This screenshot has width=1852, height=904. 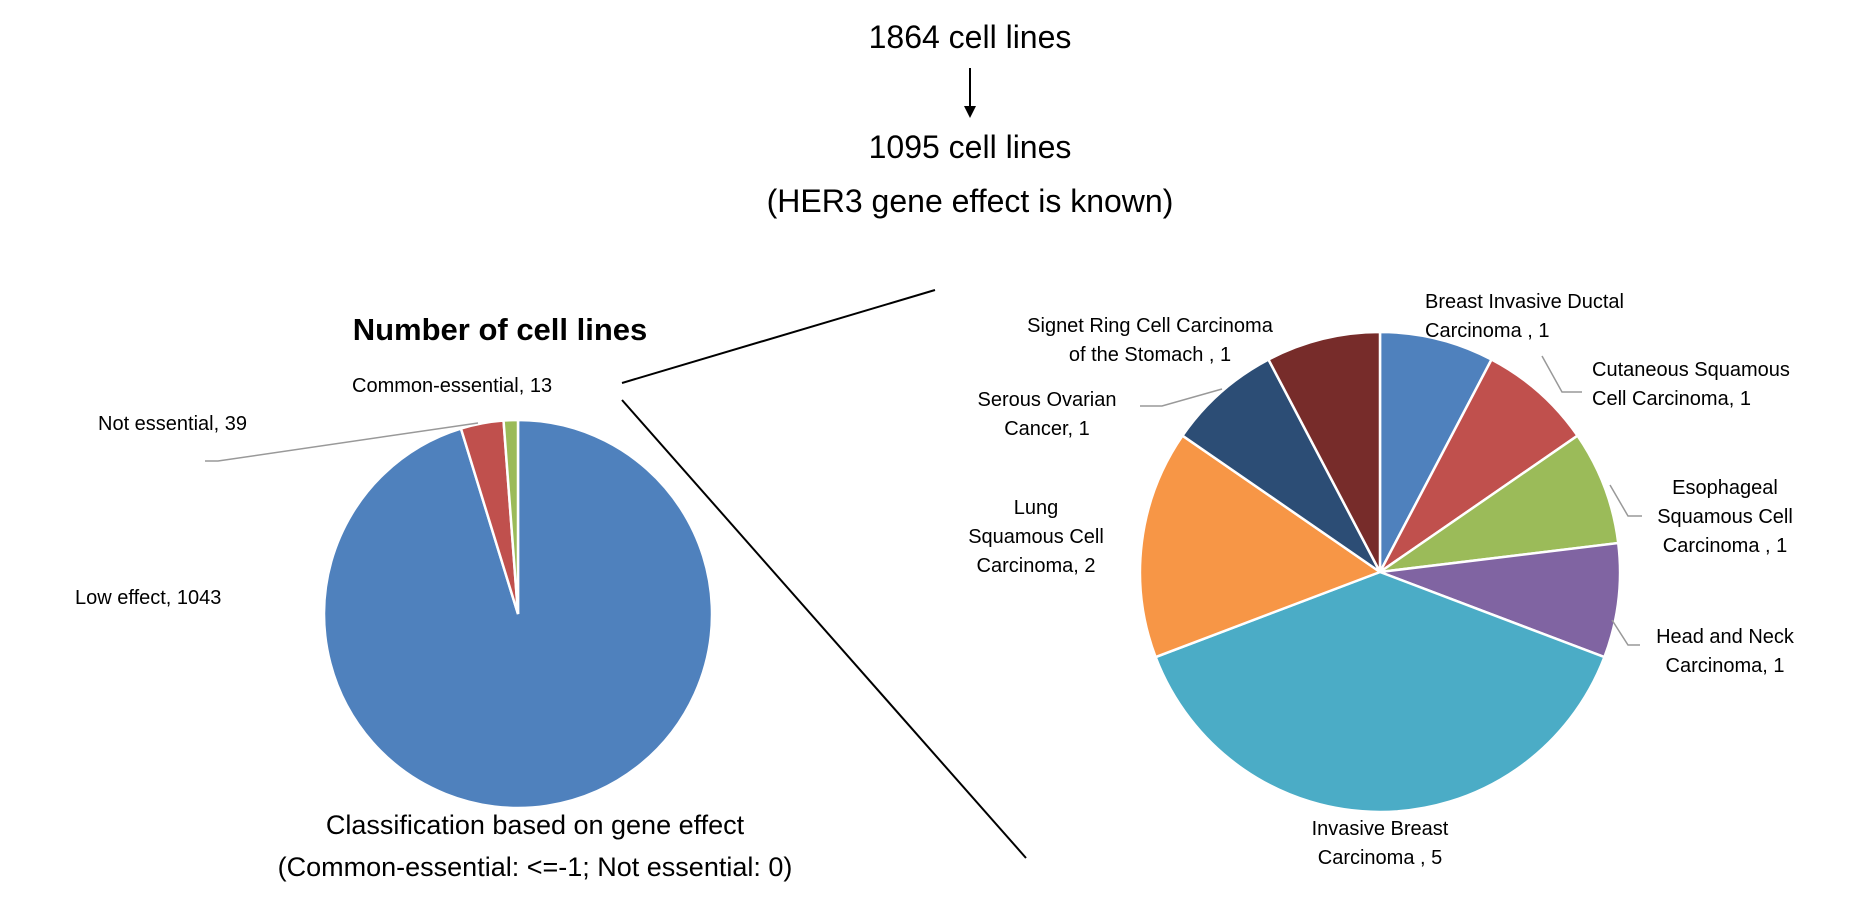 What do you see at coordinates (1691, 384) in the screenshot?
I see `right-pie-label-cutaneous-squamous-cell-carcinoma: Cutaneous Squamous Cell Carcinoma, 1` at bounding box center [1691, 384].